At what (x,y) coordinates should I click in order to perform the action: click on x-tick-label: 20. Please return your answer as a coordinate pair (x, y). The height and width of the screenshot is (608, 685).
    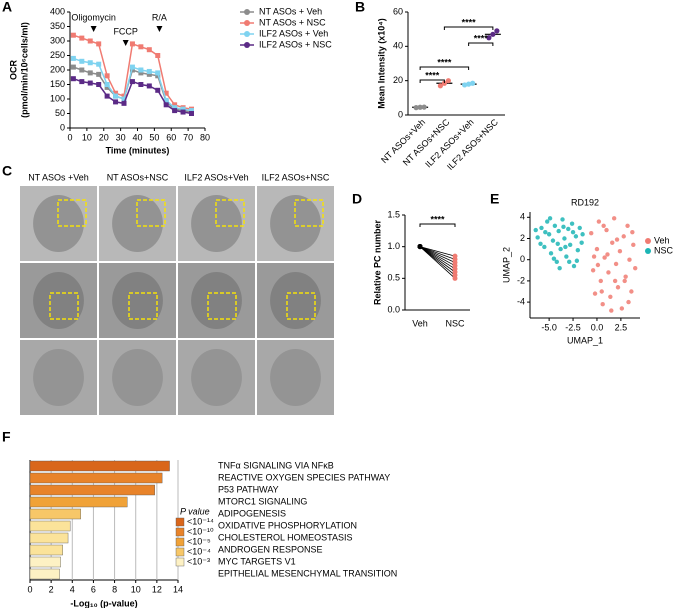
    Looking at the image, I should click on (104, 137).